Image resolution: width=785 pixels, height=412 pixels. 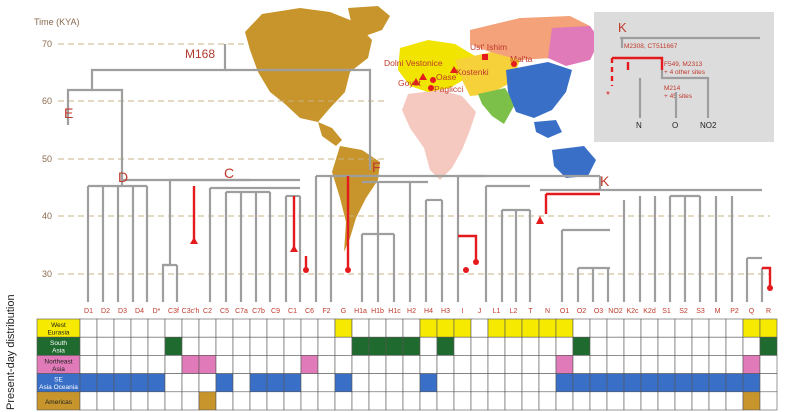 I want to click on map-central-america, so click(x=330, y=134).